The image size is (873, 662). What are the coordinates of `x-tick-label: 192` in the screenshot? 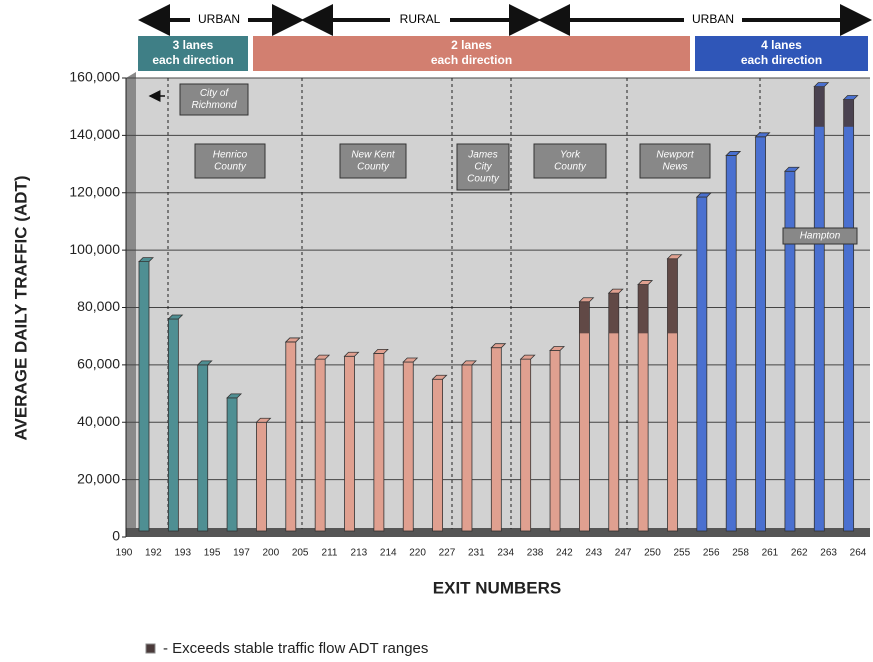 It's located at (153, 553).